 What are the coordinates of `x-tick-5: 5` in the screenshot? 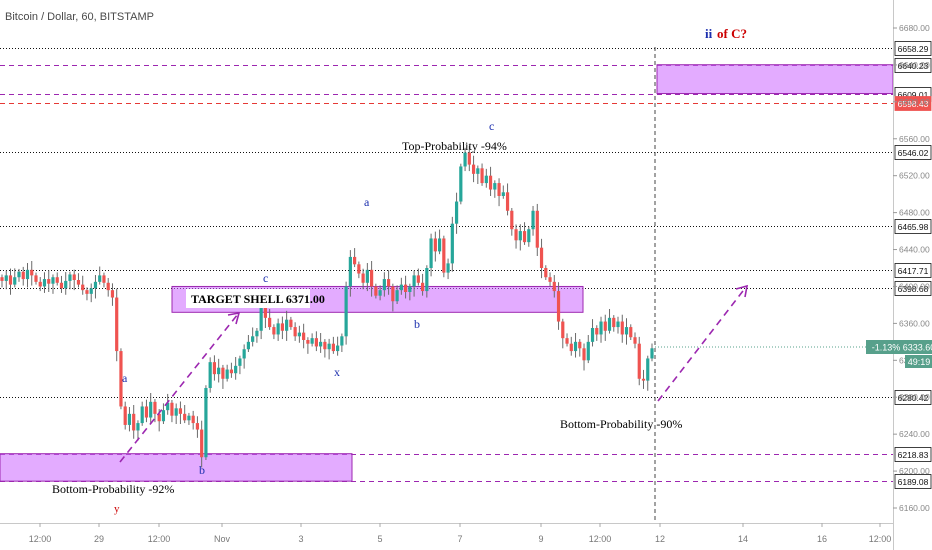 It's located at (379, 539).